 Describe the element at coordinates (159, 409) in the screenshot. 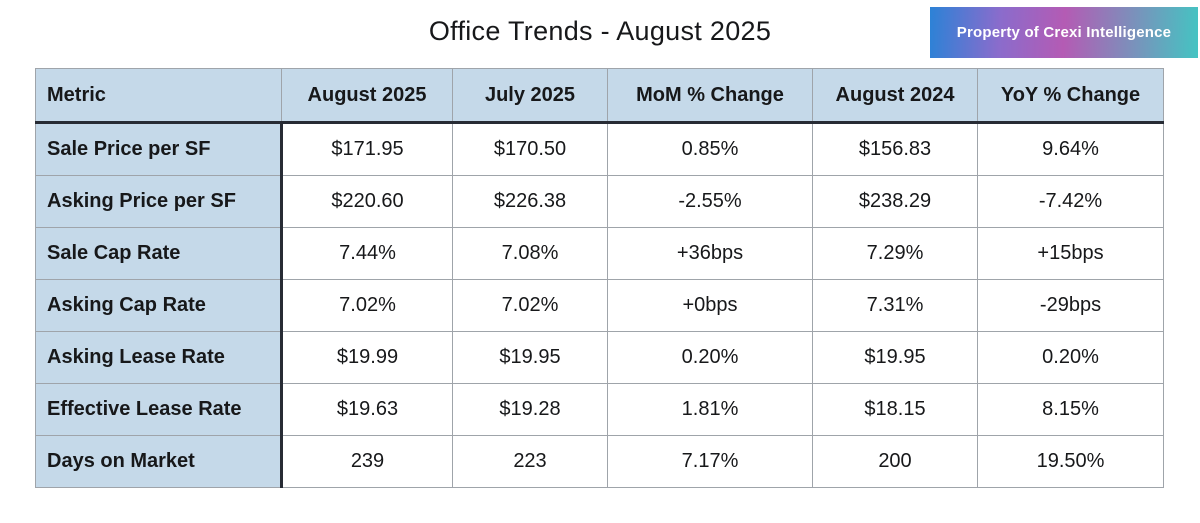

I see `metric-cell: Effective Lease Rate` at that location.